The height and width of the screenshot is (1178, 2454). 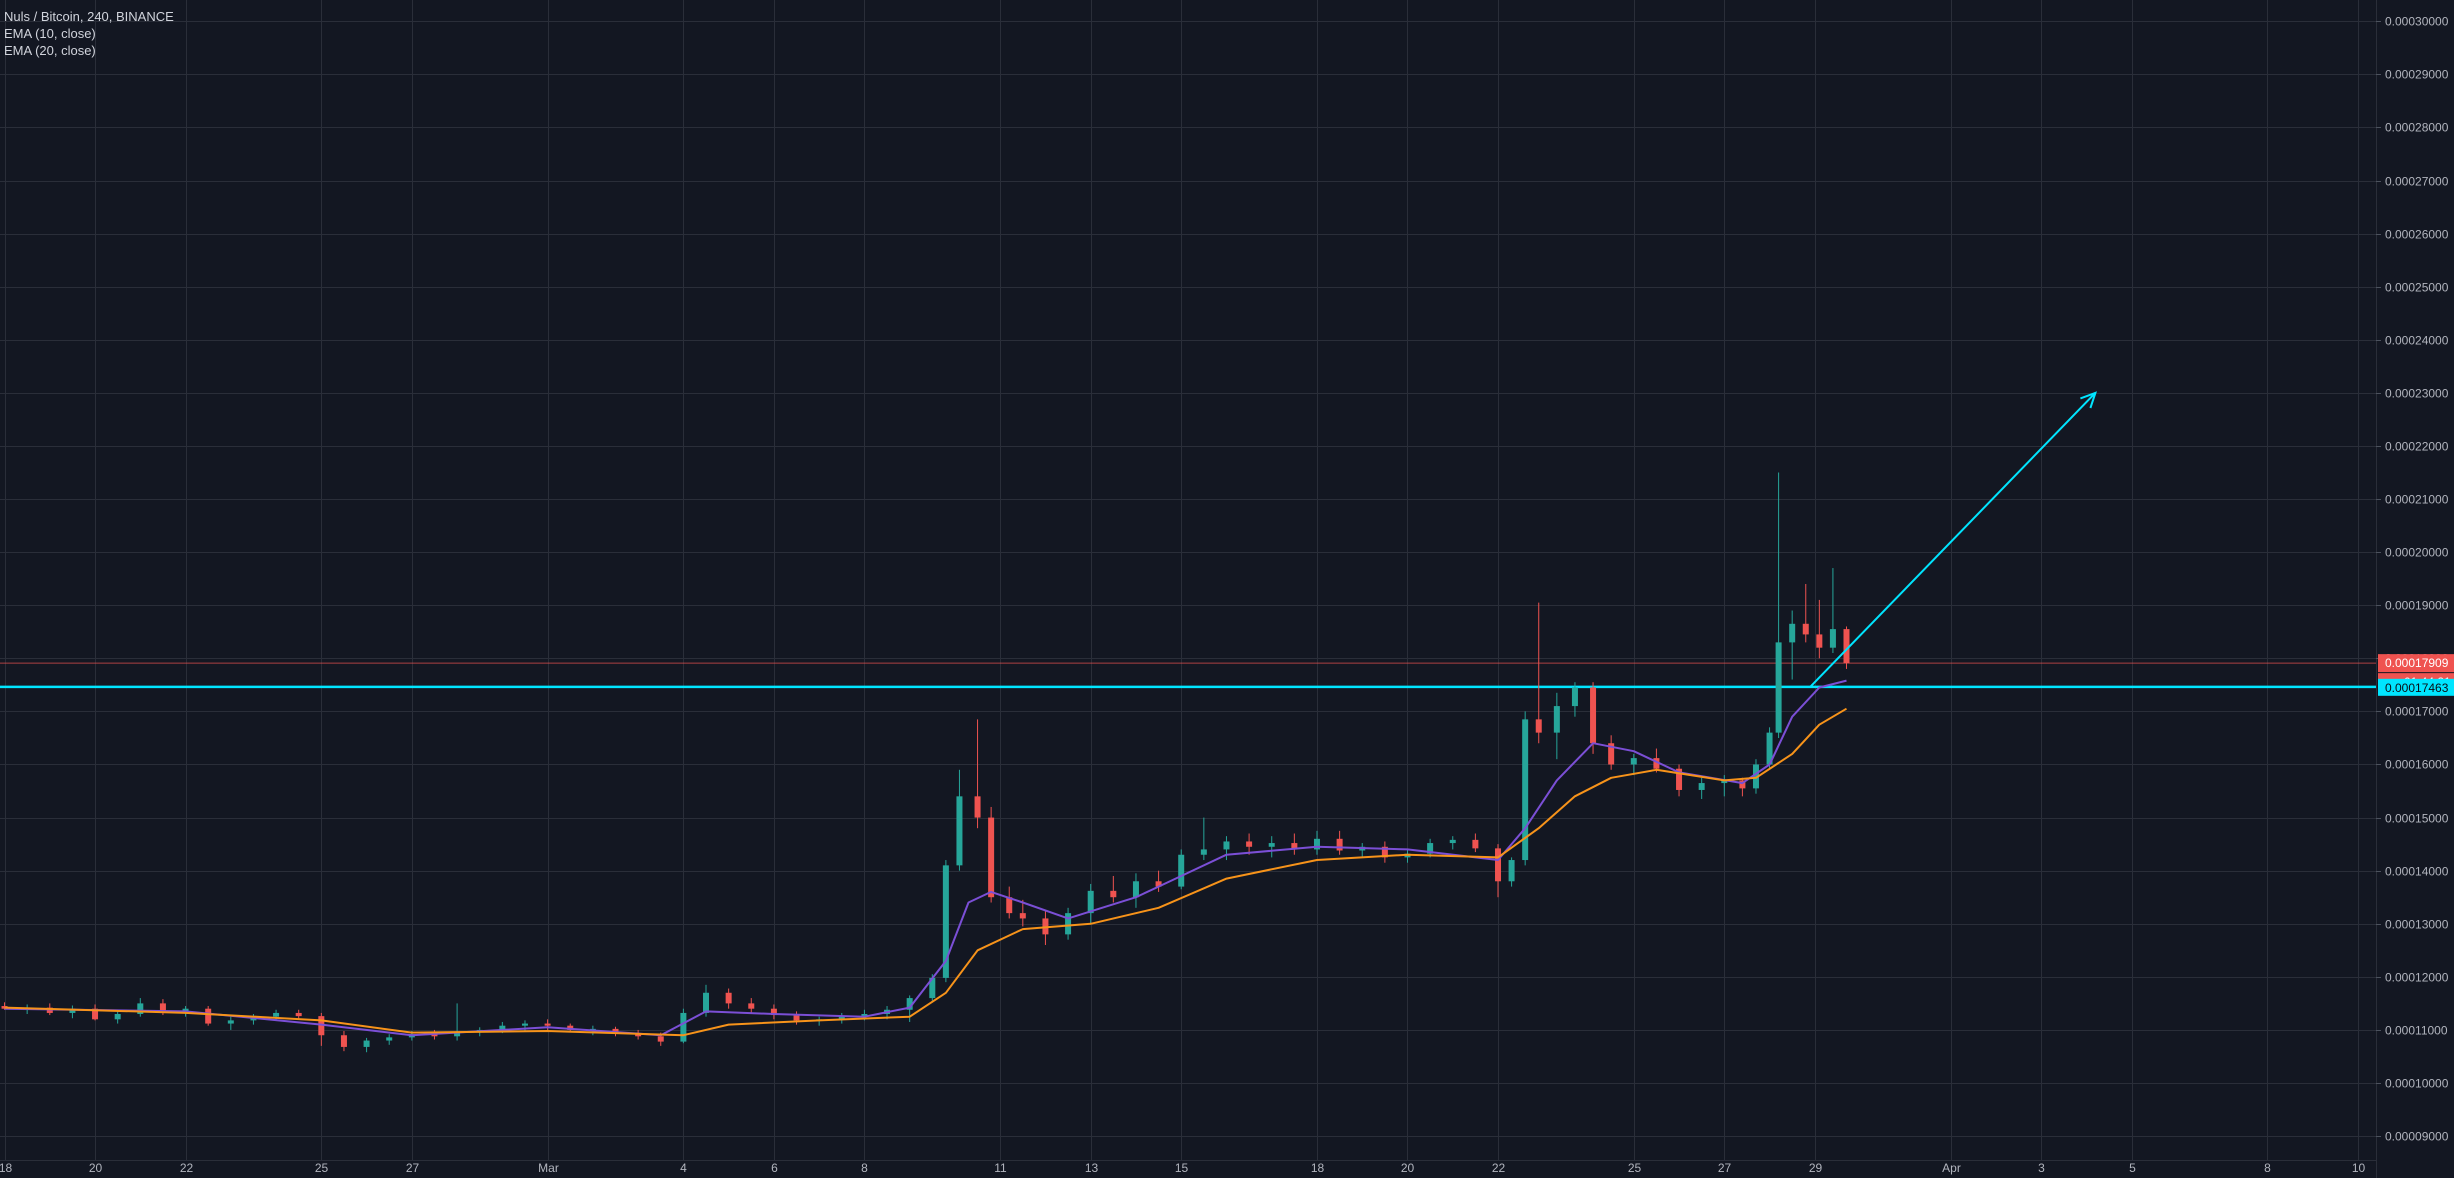 I want to click on time-tick-label: 10, so click(x=2359, y=1168).